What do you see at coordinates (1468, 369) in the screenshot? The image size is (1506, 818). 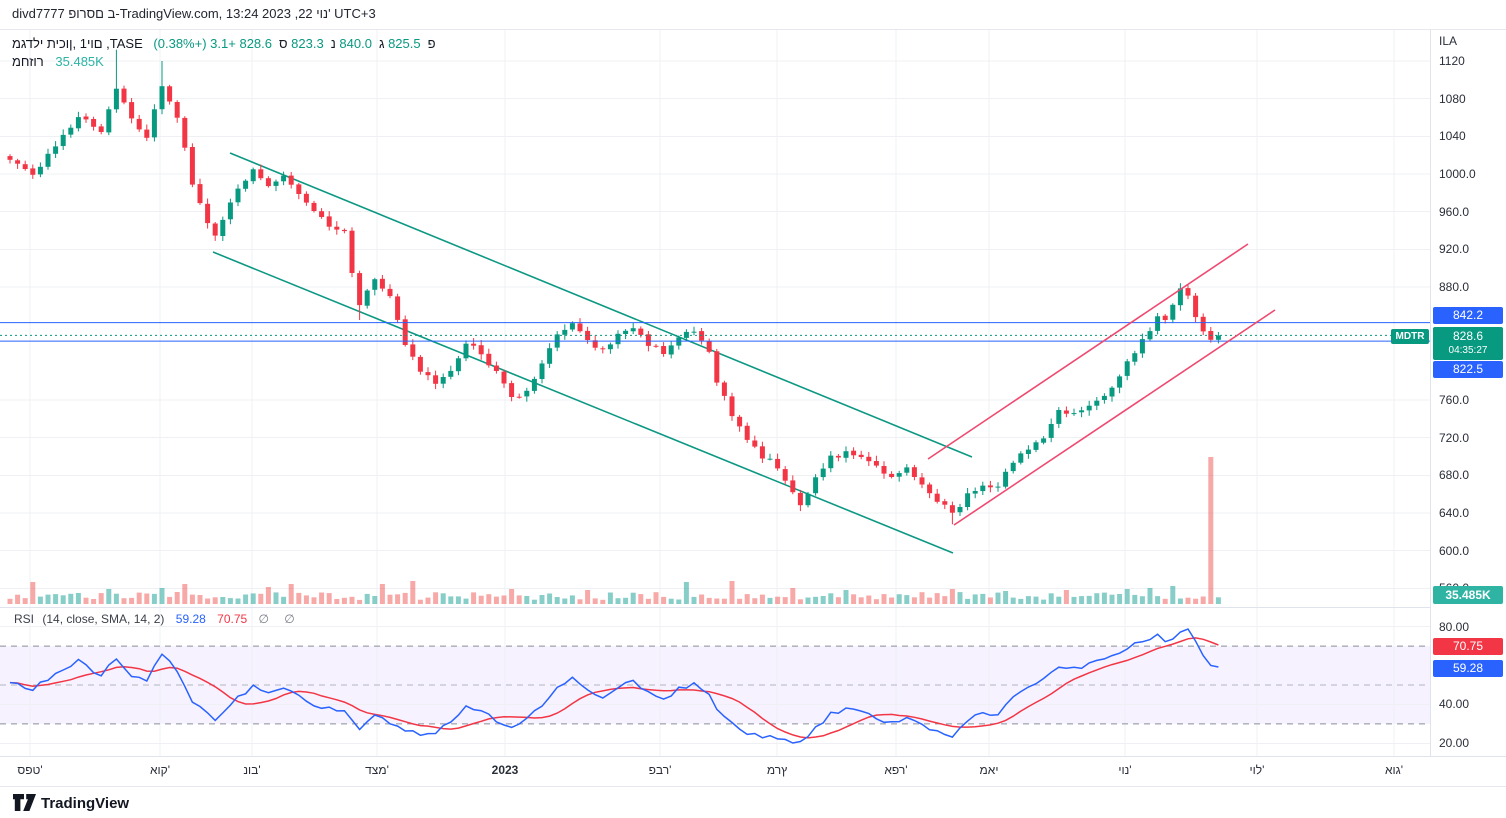 I see `lower-hline-price-label: 822.5` at bounding box center [1468, 369].